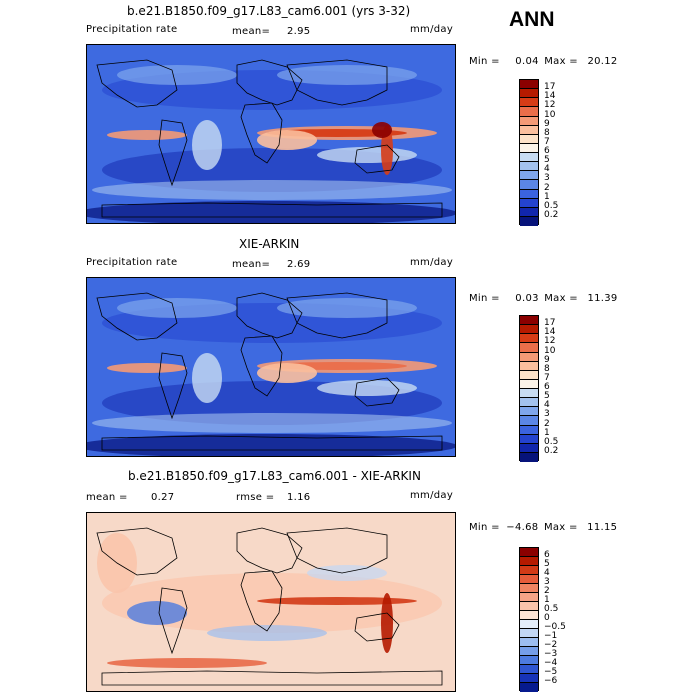  Describe the element at coordinates (432, 495) in the screenshot. I see `panel-3-units: mm/day` at that location.